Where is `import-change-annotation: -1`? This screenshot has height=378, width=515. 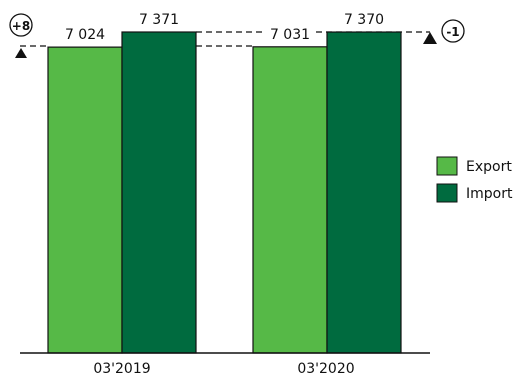
import-change-annotation: -1 is located at coordinates (444, 31).